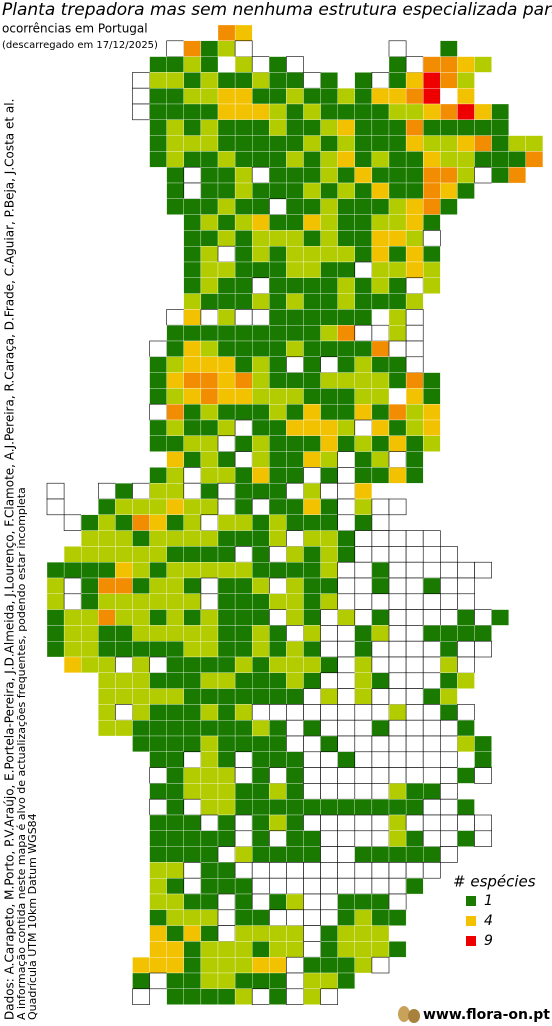 Image resolution: width=552 pixels, height=1026 pixels. I want to click on site-link: www.flora-on.pt, so click(486, 1015).